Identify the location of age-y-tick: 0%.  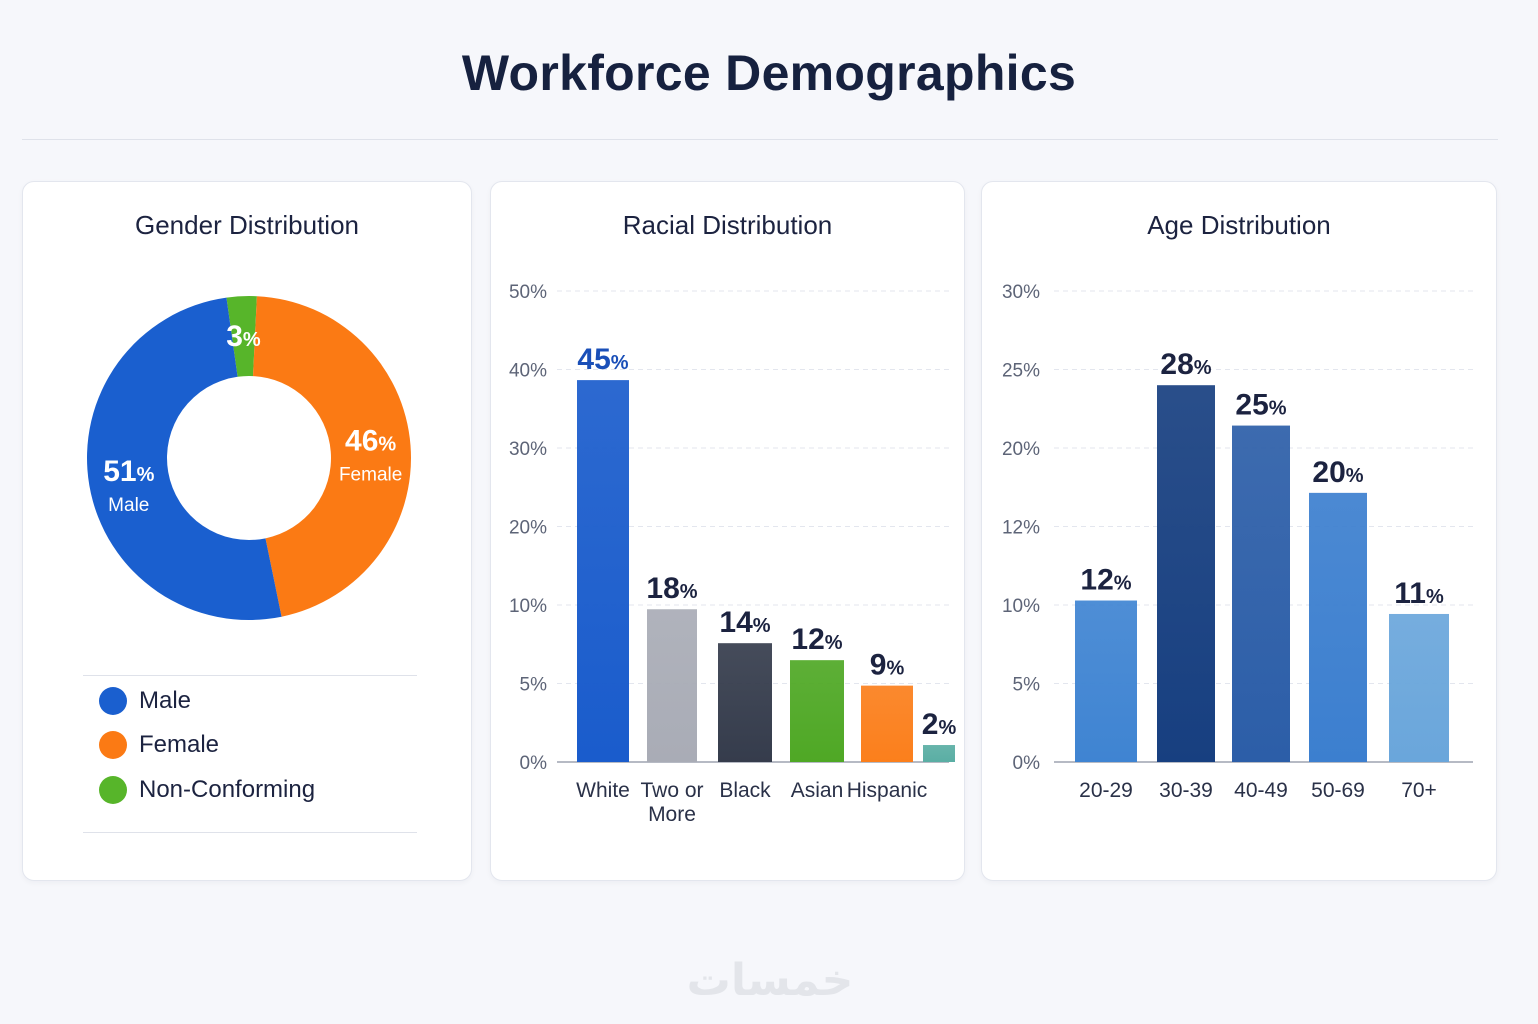
(1027, 763).